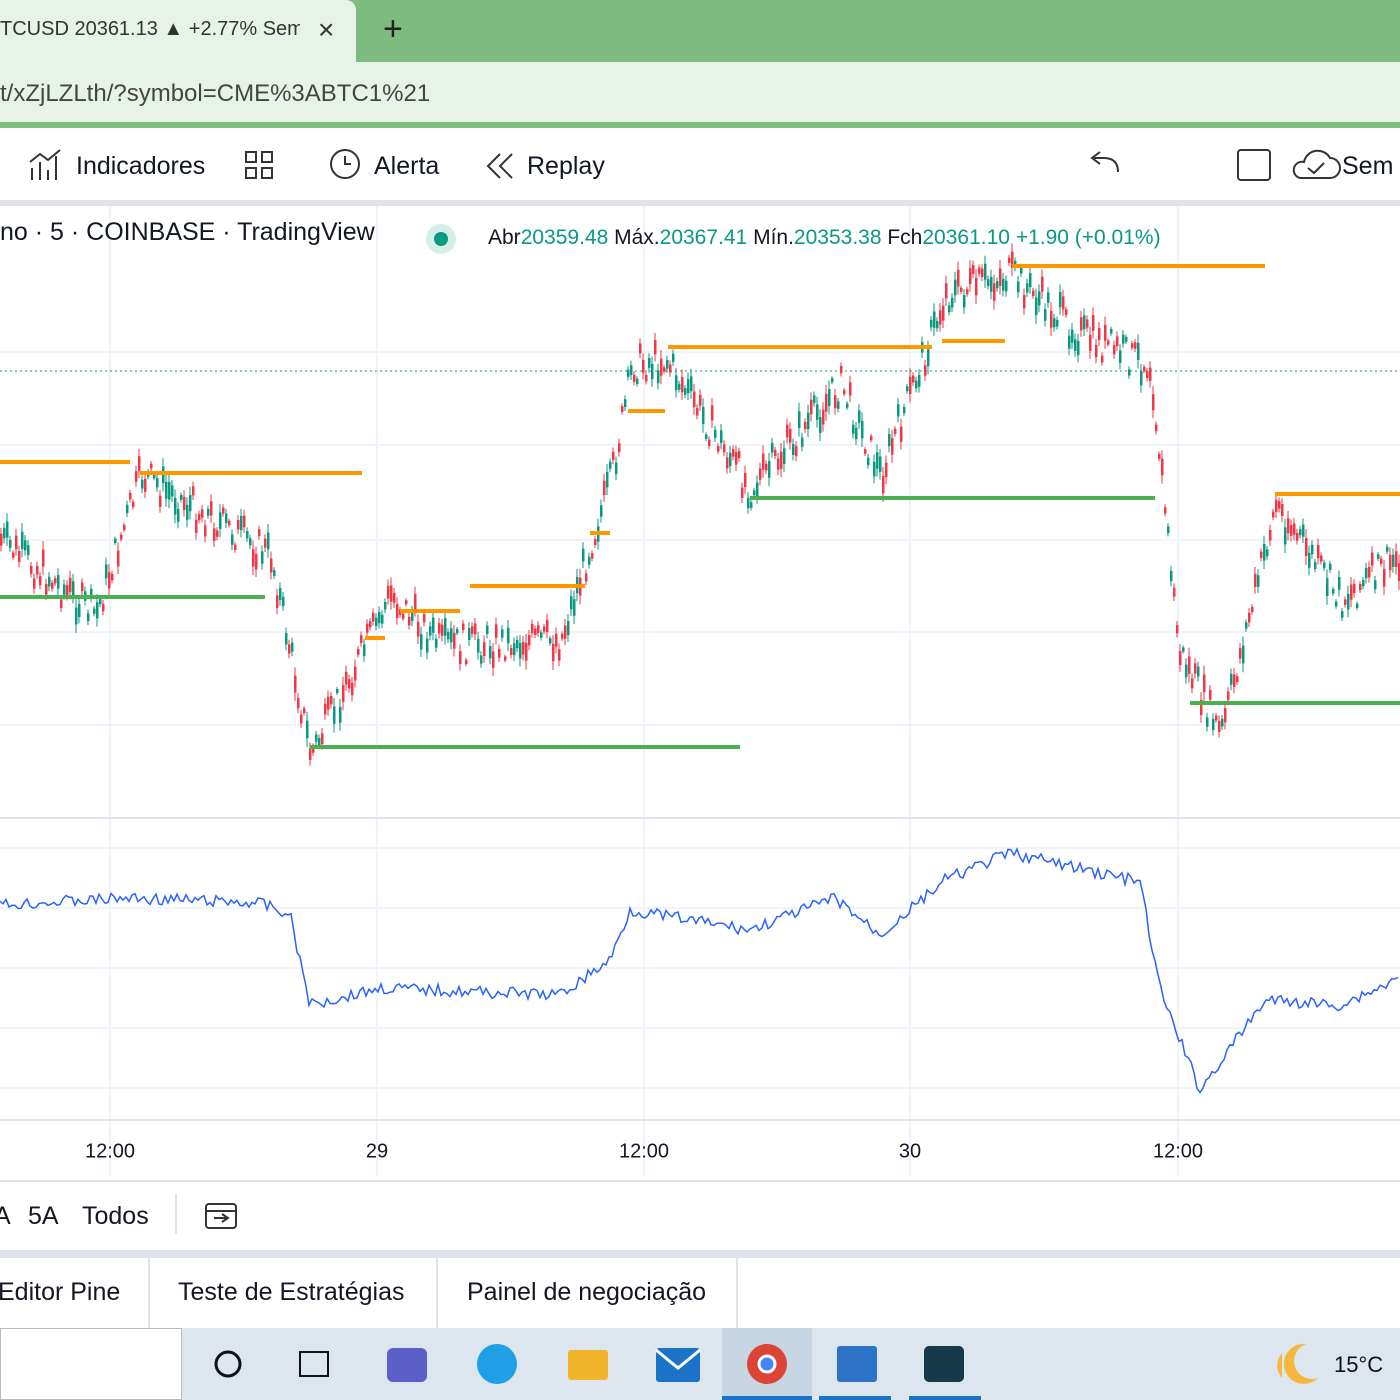  Describe the element at coordinates (566, 166) in the screenshot. I see `tool-button: Replay` at that location.